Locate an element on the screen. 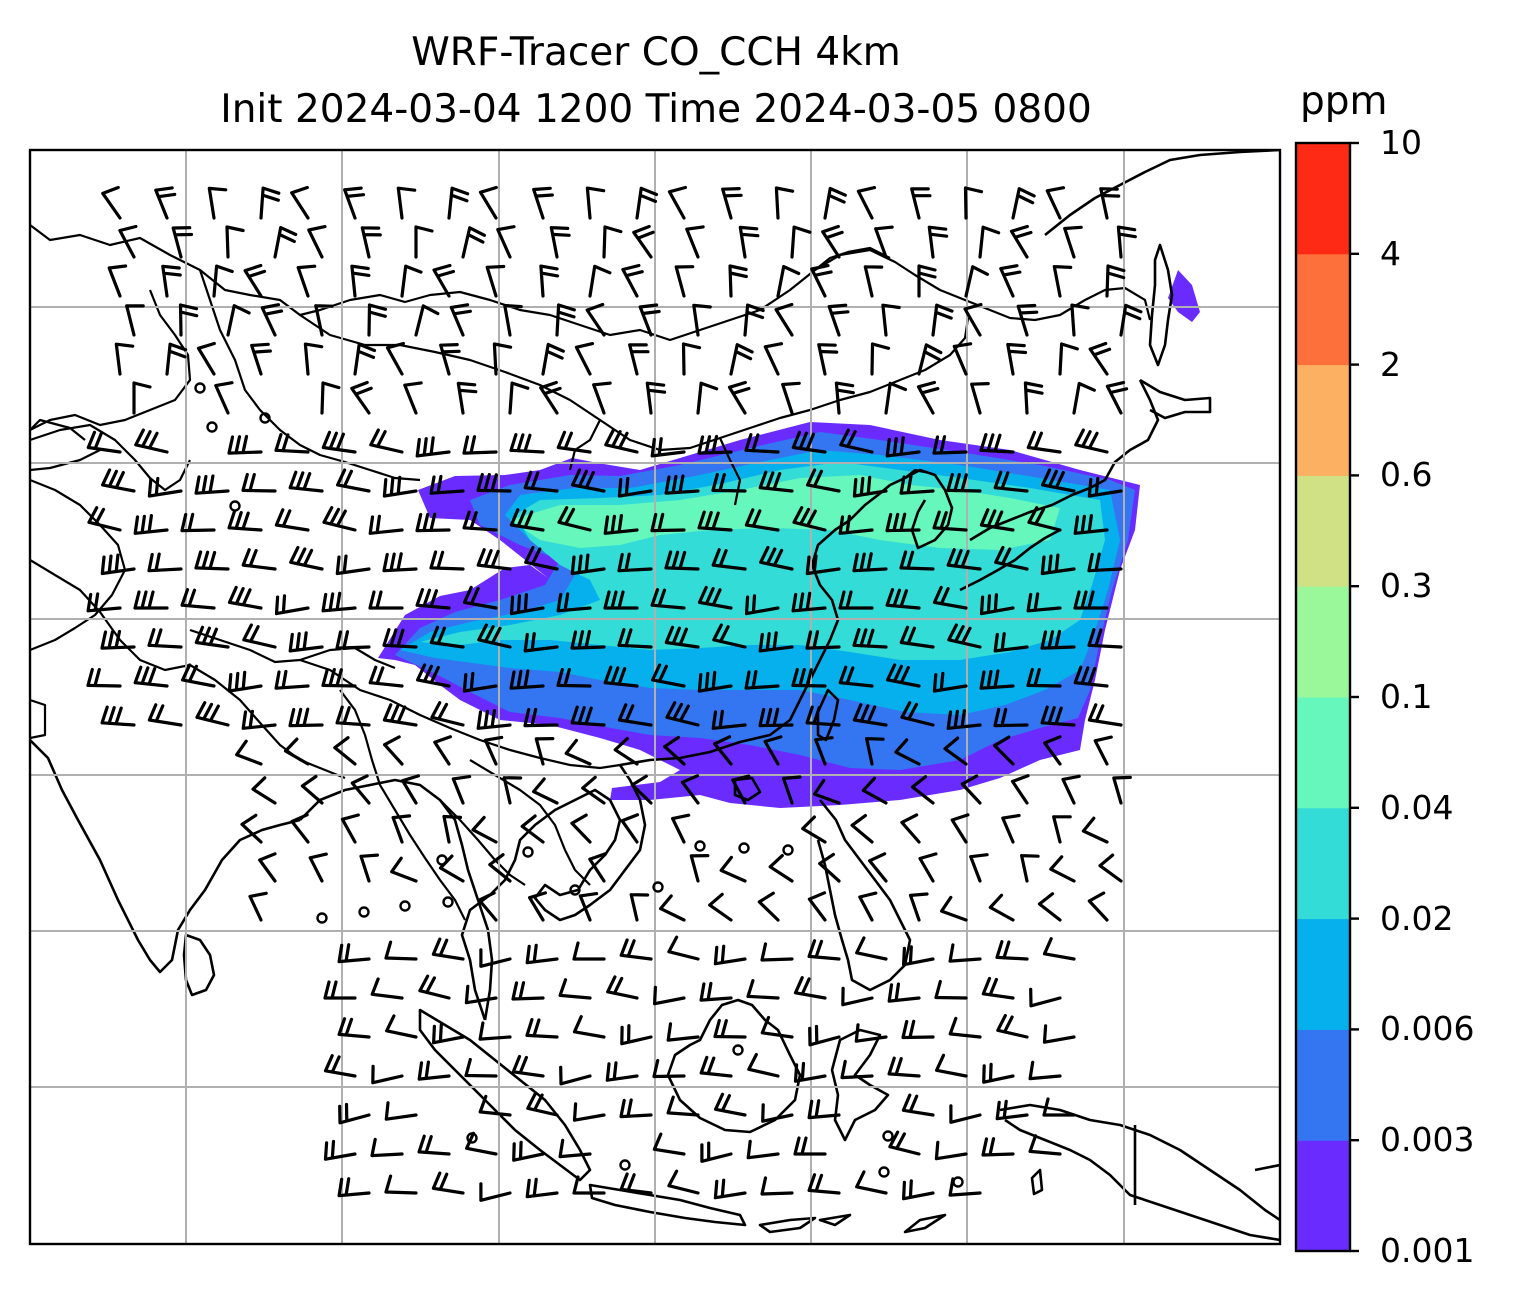 The image size is (1528, 1306). colorbar-tick-label: 0.1 is located at coordinates (1406, 696).